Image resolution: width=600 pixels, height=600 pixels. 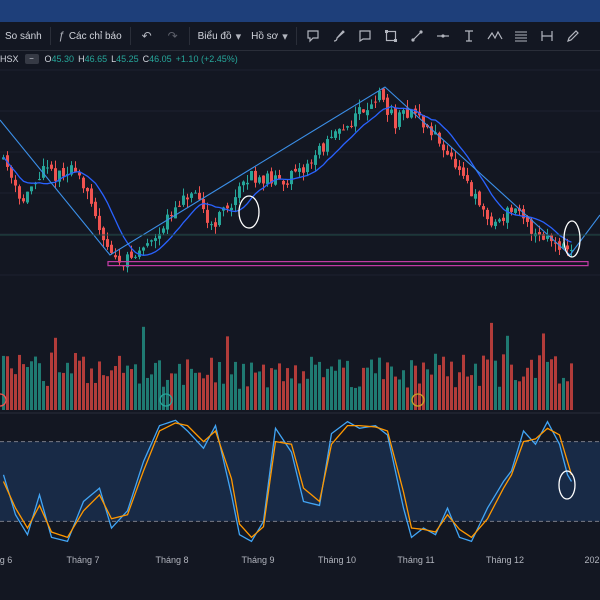 I want to click on volume-pane, so click(x=286, y=366).